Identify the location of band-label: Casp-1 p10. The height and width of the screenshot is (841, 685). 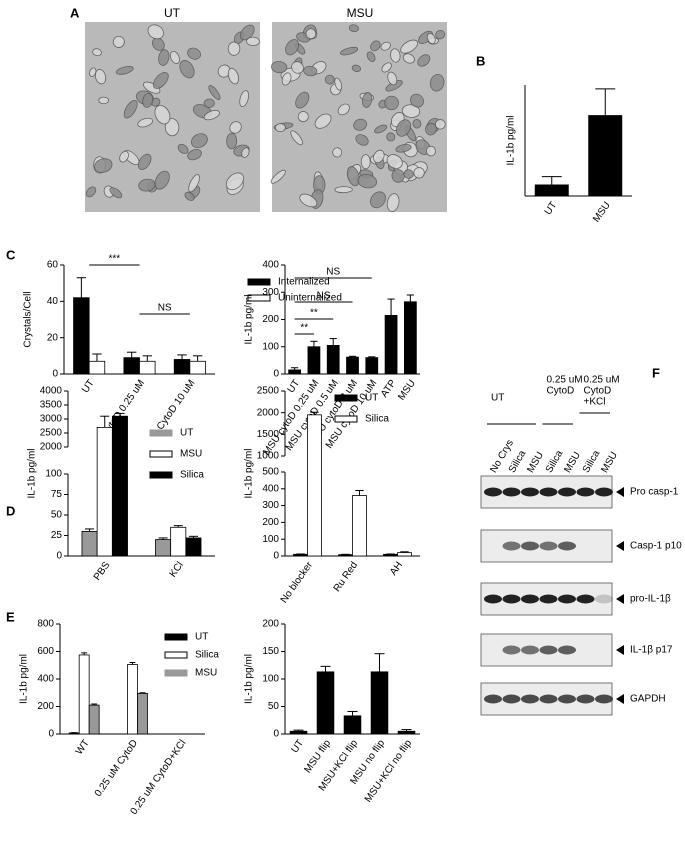
(656, 546).